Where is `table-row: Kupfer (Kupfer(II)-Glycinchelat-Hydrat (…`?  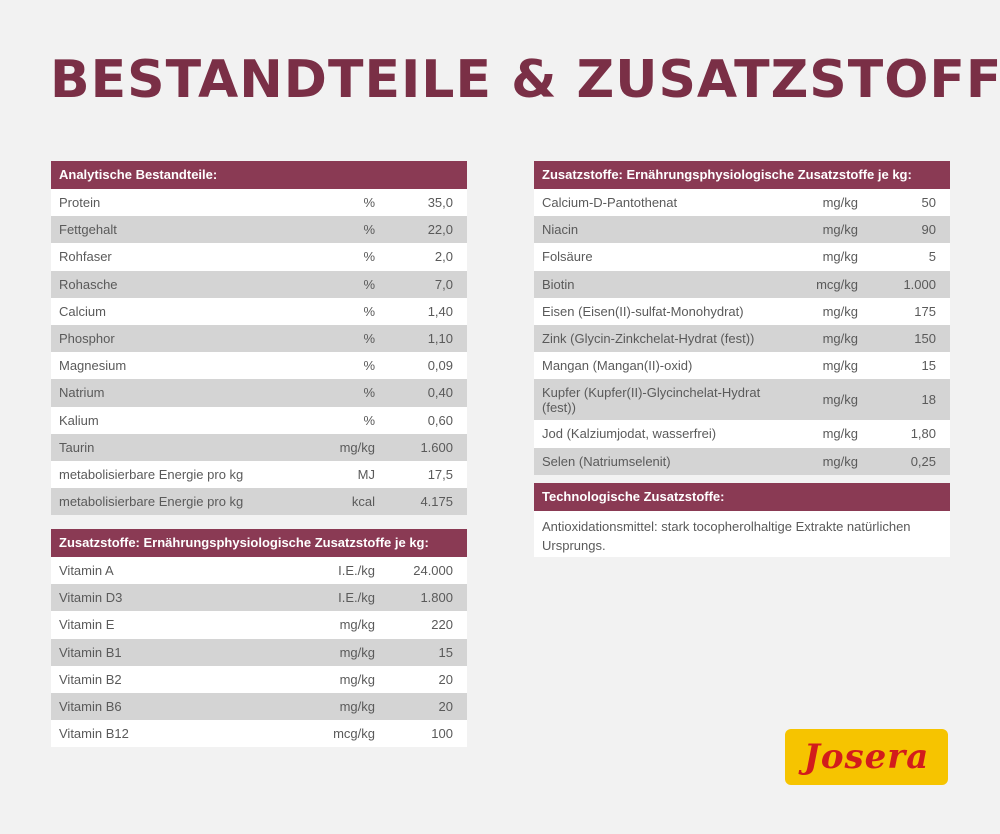
table-row: Kupfer (Kupfer(II)-Glycinchelat-Hydrat (… is located at coordinates (742, 400).